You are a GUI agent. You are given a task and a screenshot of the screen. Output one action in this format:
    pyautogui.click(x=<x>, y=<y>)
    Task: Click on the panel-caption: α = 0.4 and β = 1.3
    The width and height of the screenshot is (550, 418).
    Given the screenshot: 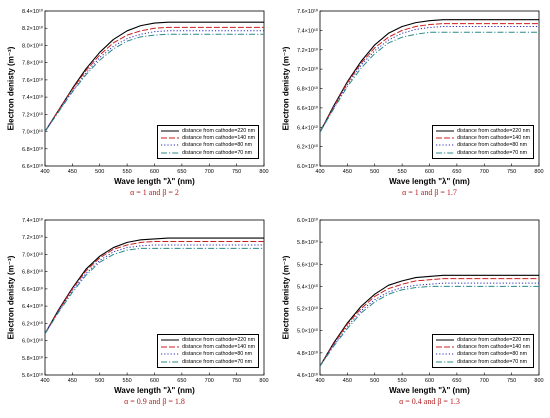 What is the action you would take?
    pyautogui.click(x=429, y=401)
    